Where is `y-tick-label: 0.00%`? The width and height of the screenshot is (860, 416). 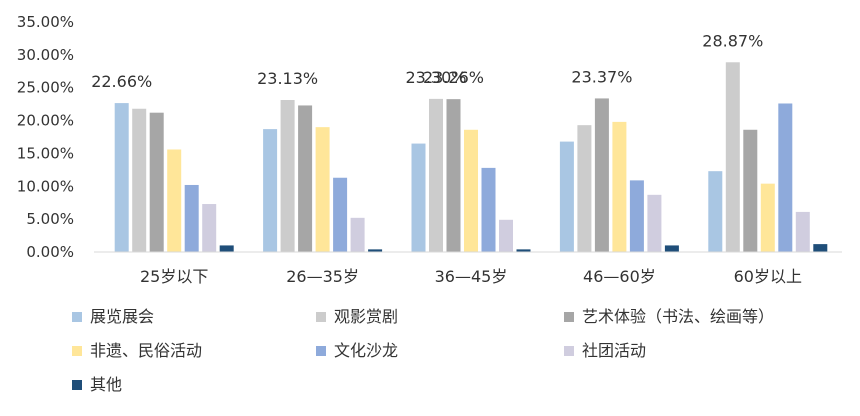
y-tick-label: 0.00% is located at coordinates (50, 252).